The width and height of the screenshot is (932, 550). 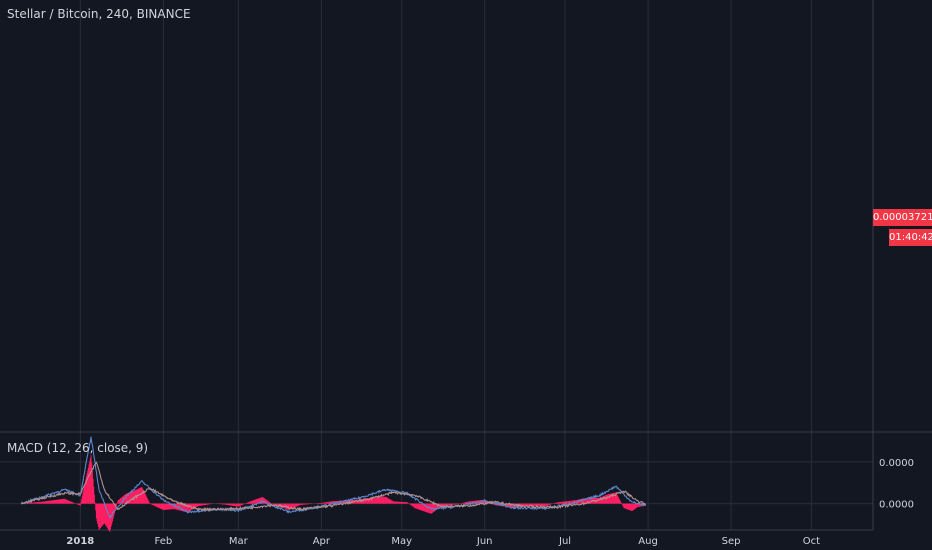 What do you see at coordinates (910, 237) in the screenshot?
I see `bar-countdown-badge: 01:40:42` at bounding box center [910, 237].